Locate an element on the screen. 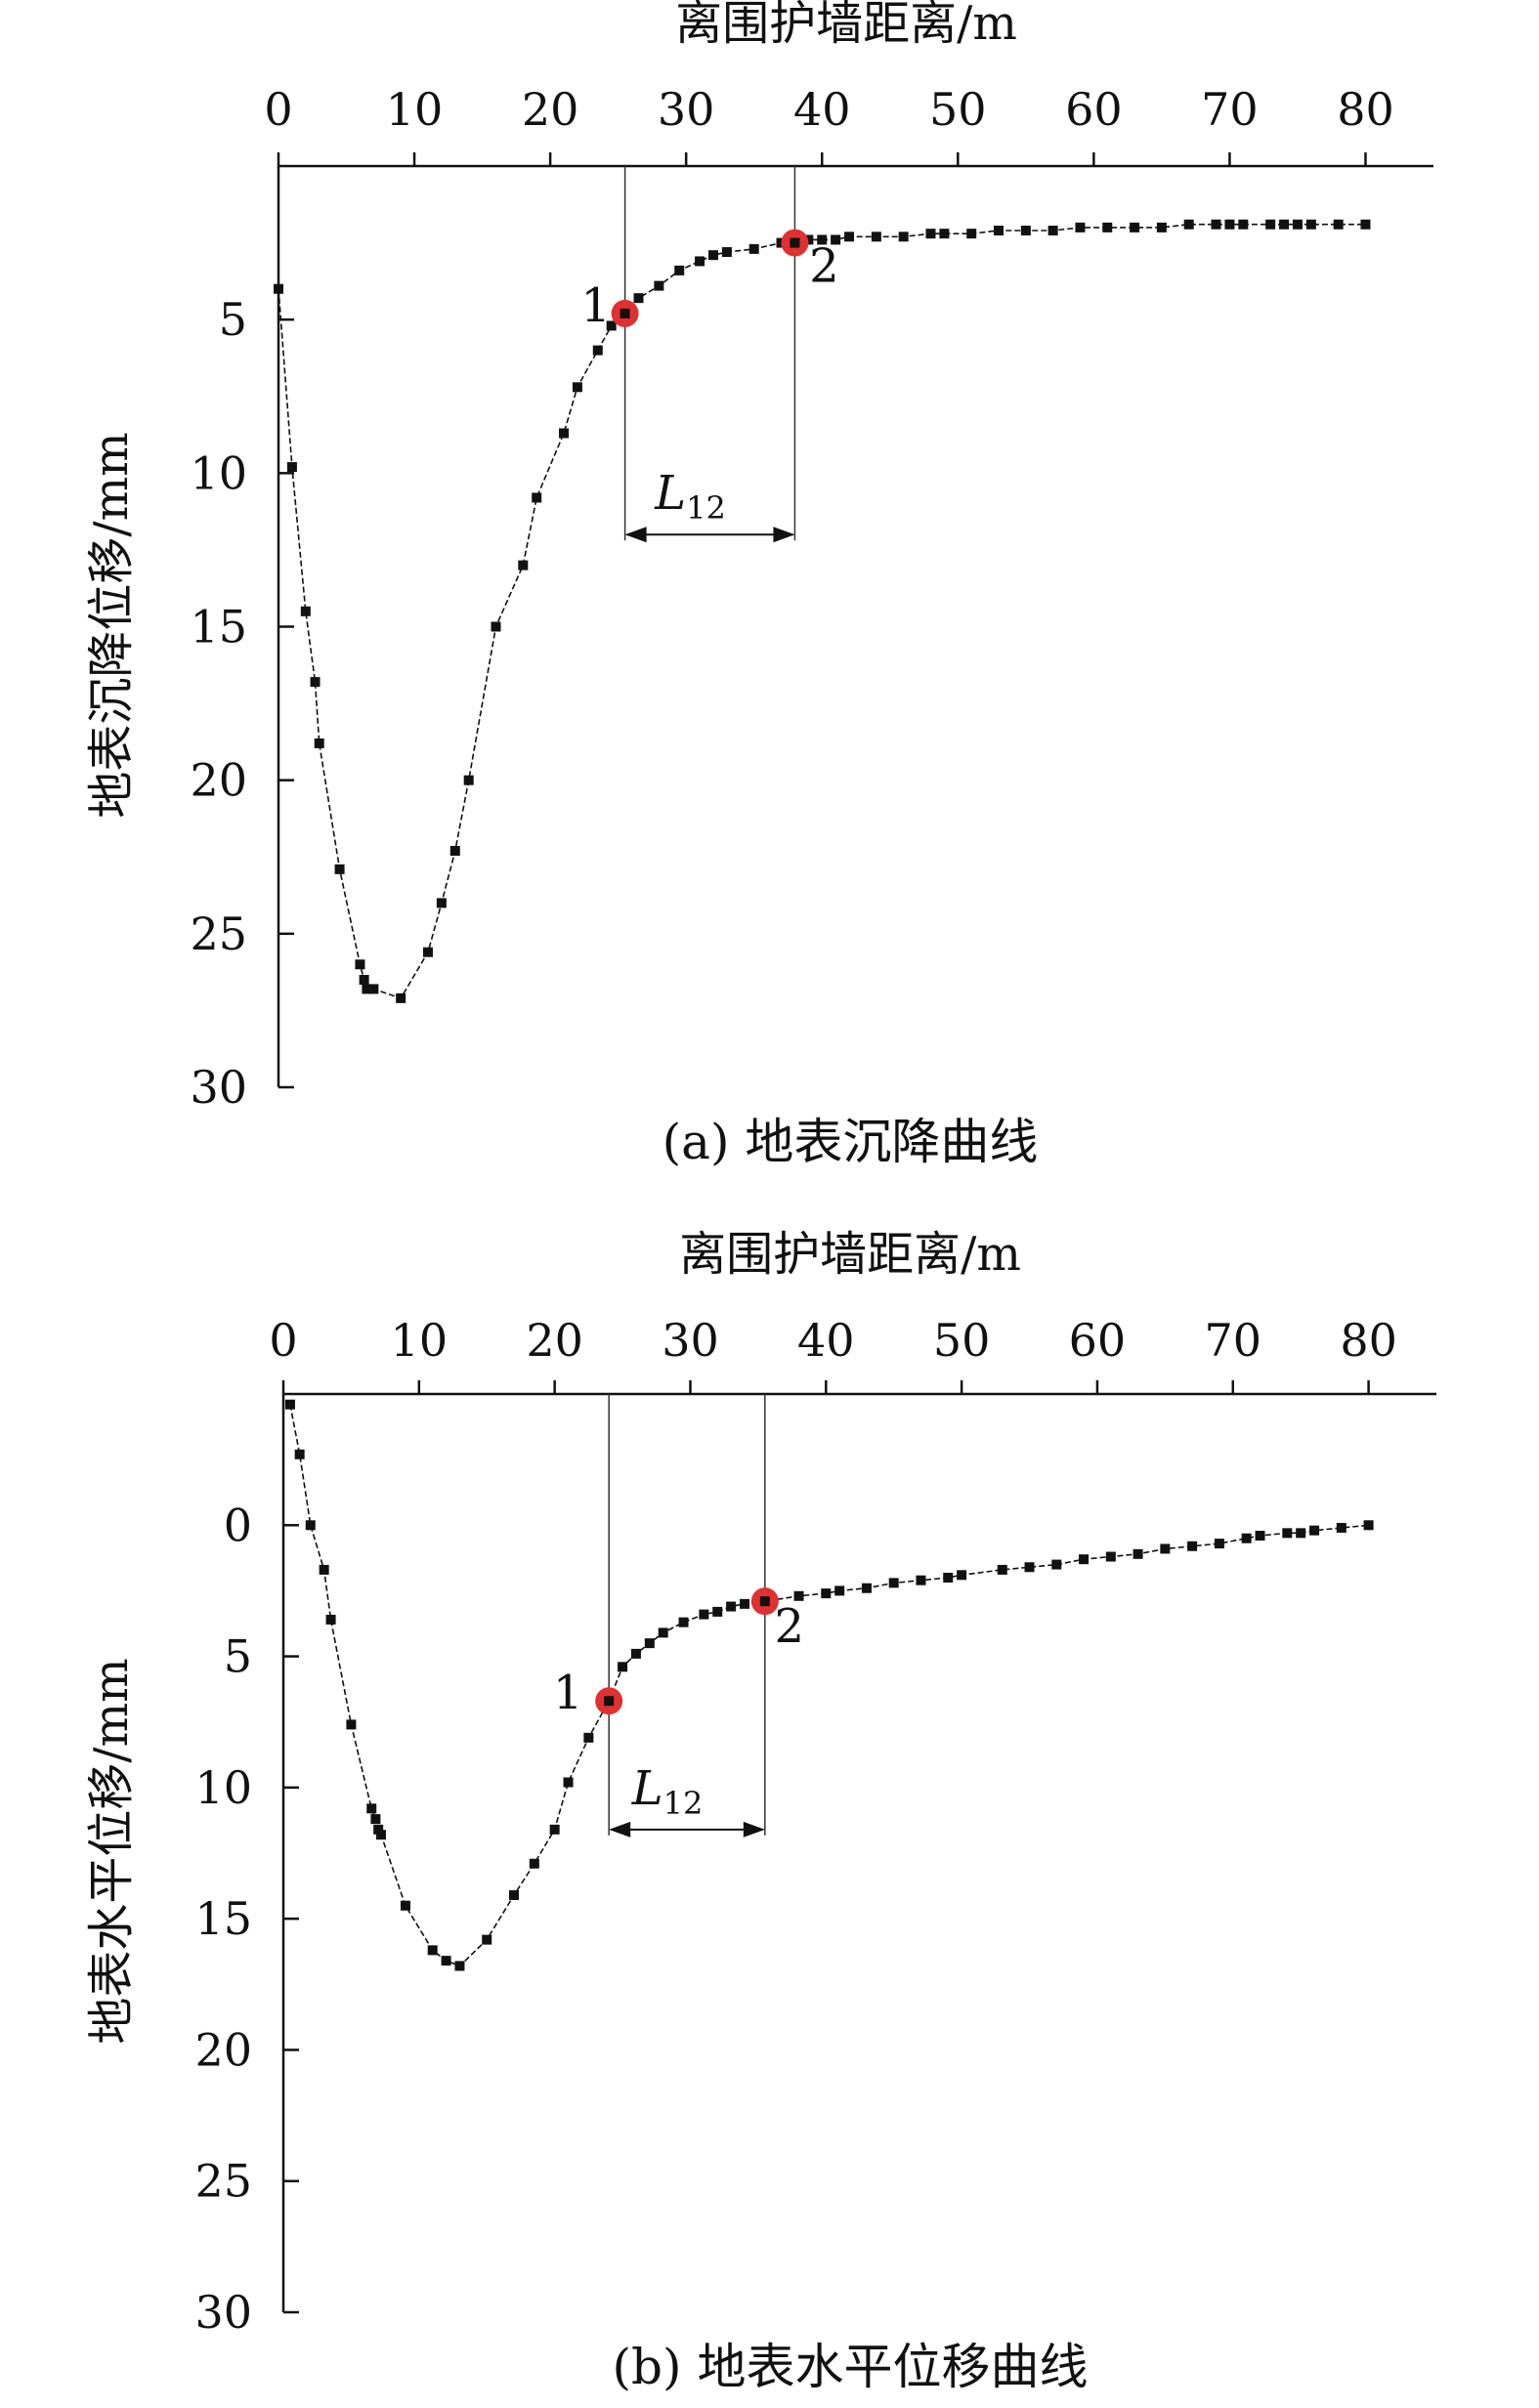 This screenshot has width=1539, height=2408. x-tick-label: 80 is located at coordinates (1365, 109).